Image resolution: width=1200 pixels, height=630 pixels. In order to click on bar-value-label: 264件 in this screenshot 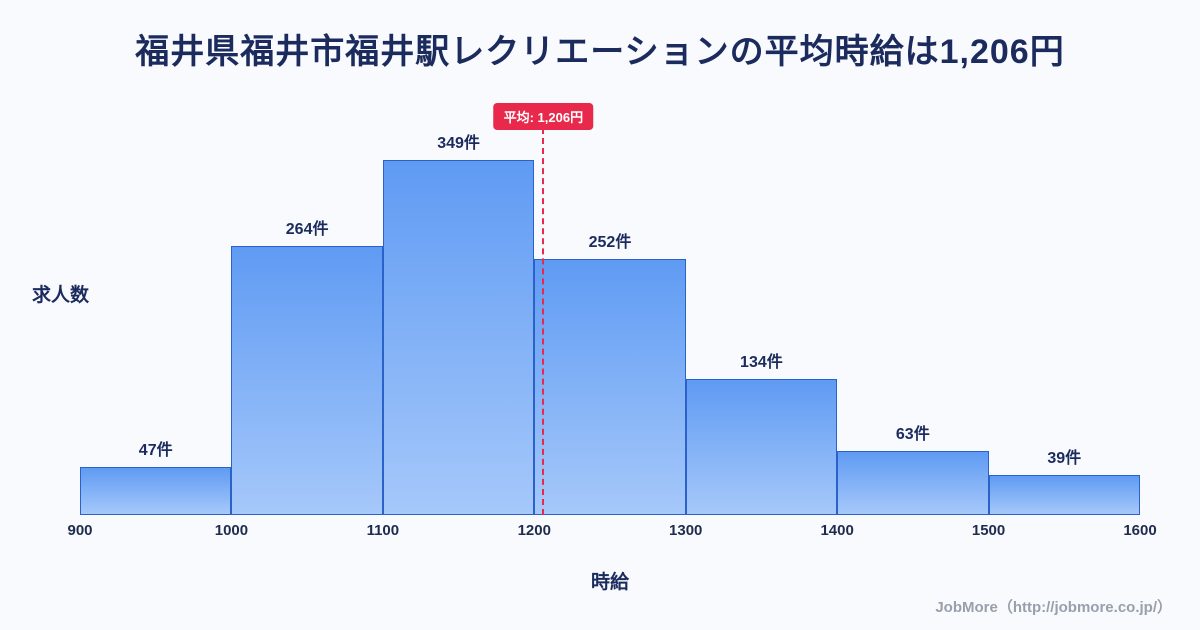, I will do `click(307, 230)`.